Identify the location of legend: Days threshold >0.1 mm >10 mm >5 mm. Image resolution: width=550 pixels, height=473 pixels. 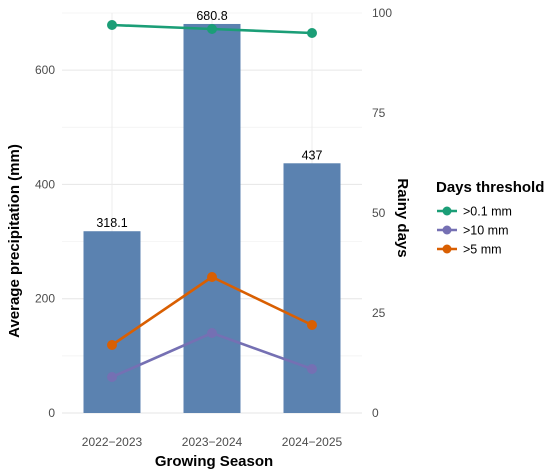
(490, 218).